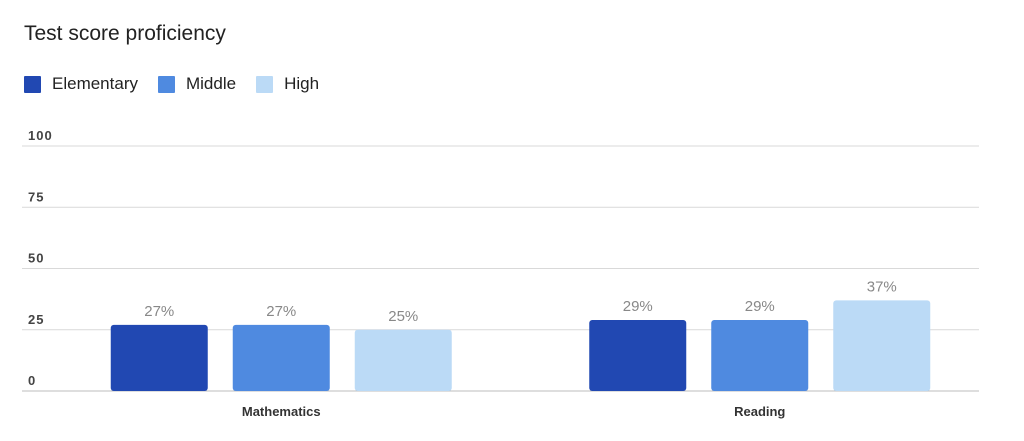 The height and width of the screenshot is (441, 1024). I want to click on bar-middle-mathematics, so click(281, 357).